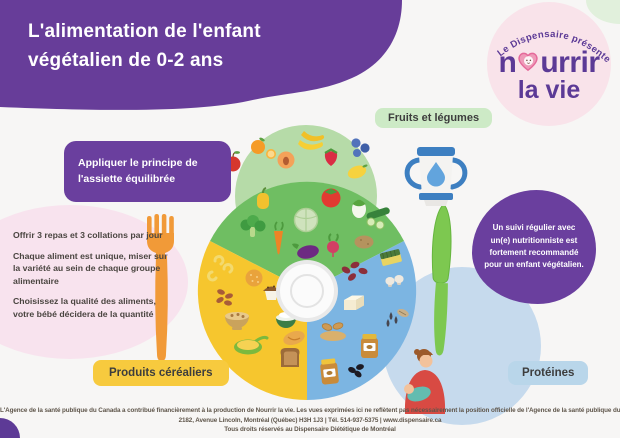 Image resolution: width=620 pixels, height=438 pixels. Describe the element at coordinates (354, 271) in the screenshot. I see `kidney-beans-icon` at that location.